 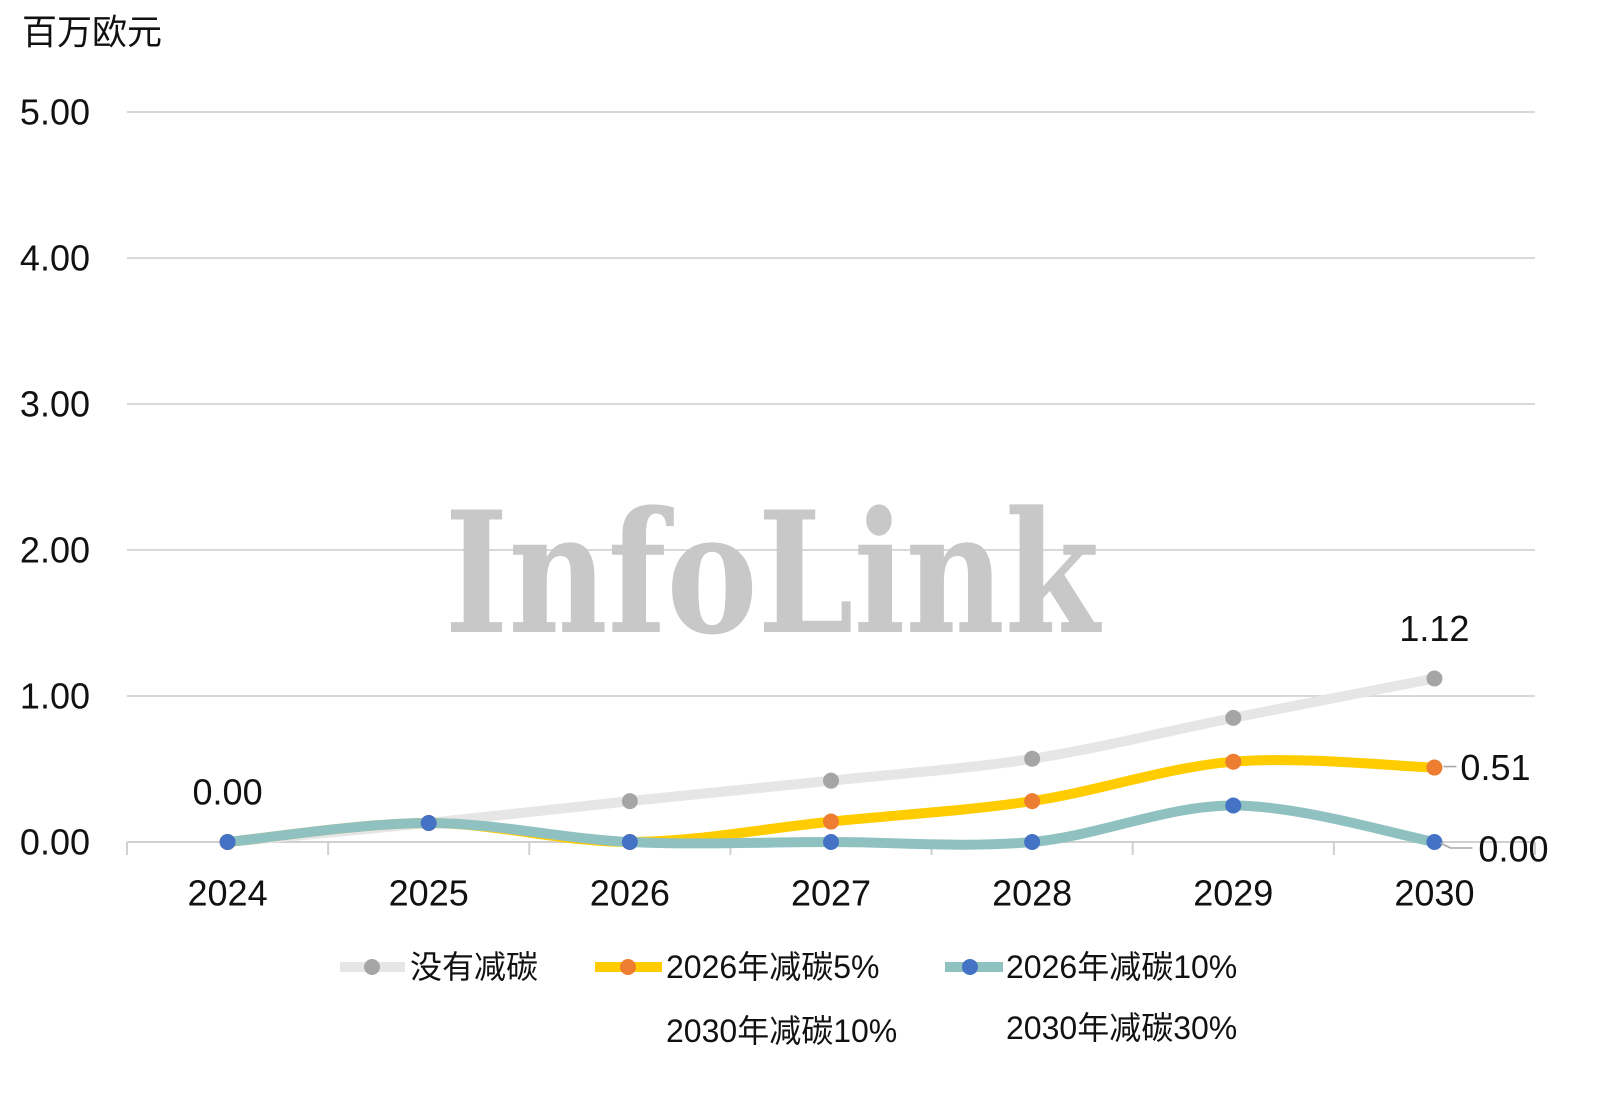 I want to click on infolink-watermark: InfoLink, so click(x=774, y=573).